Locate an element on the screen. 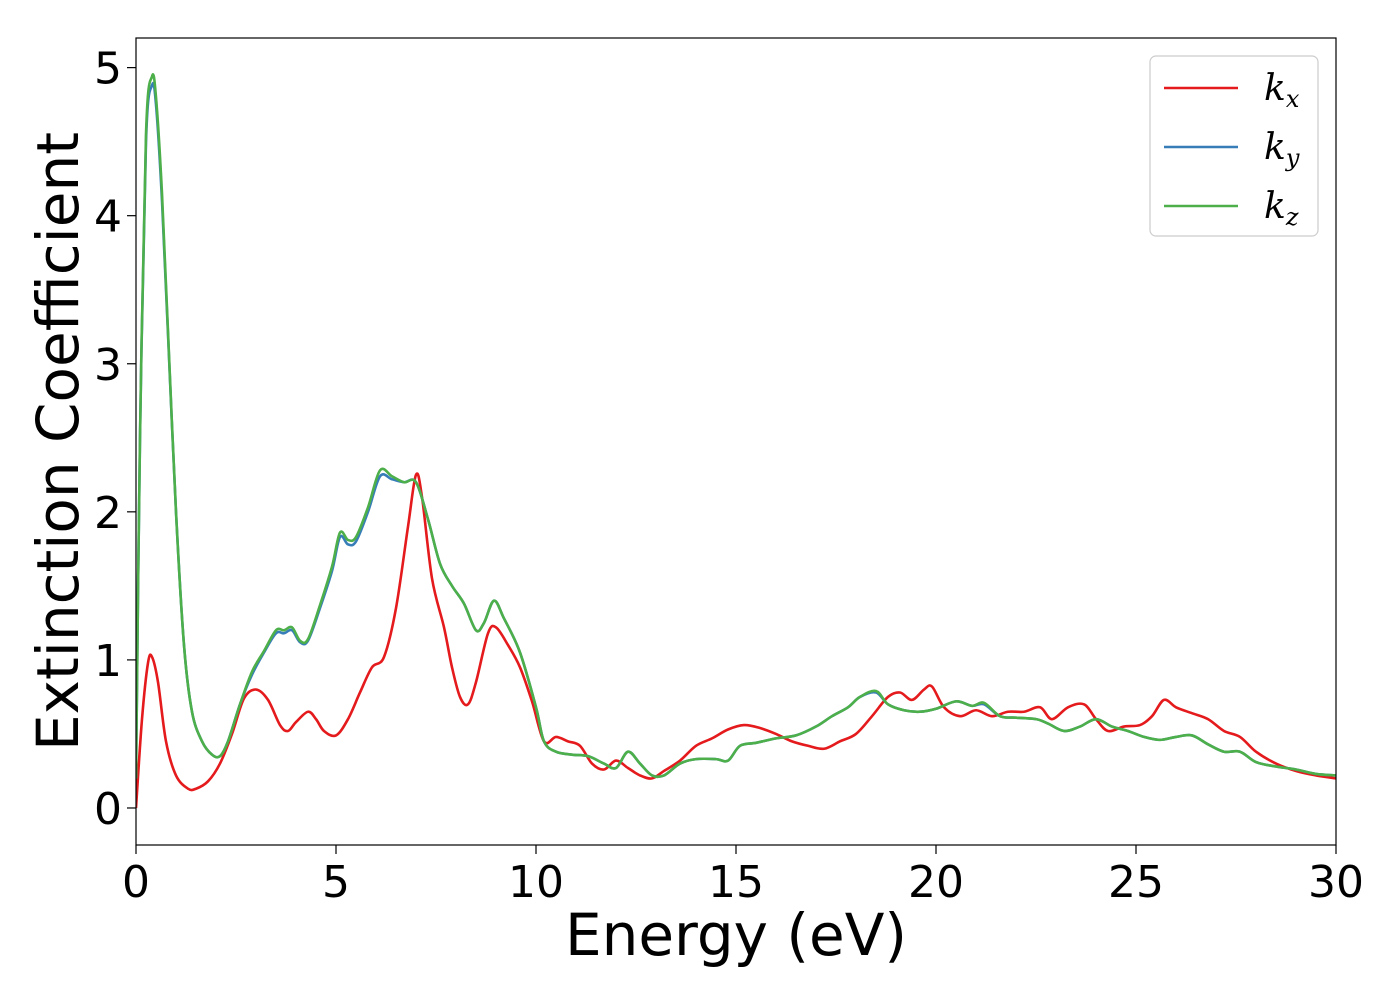 The width and height of the screenshot is (1400, 1000). x-tick-label: 0 is located at coordinates (136, 882).